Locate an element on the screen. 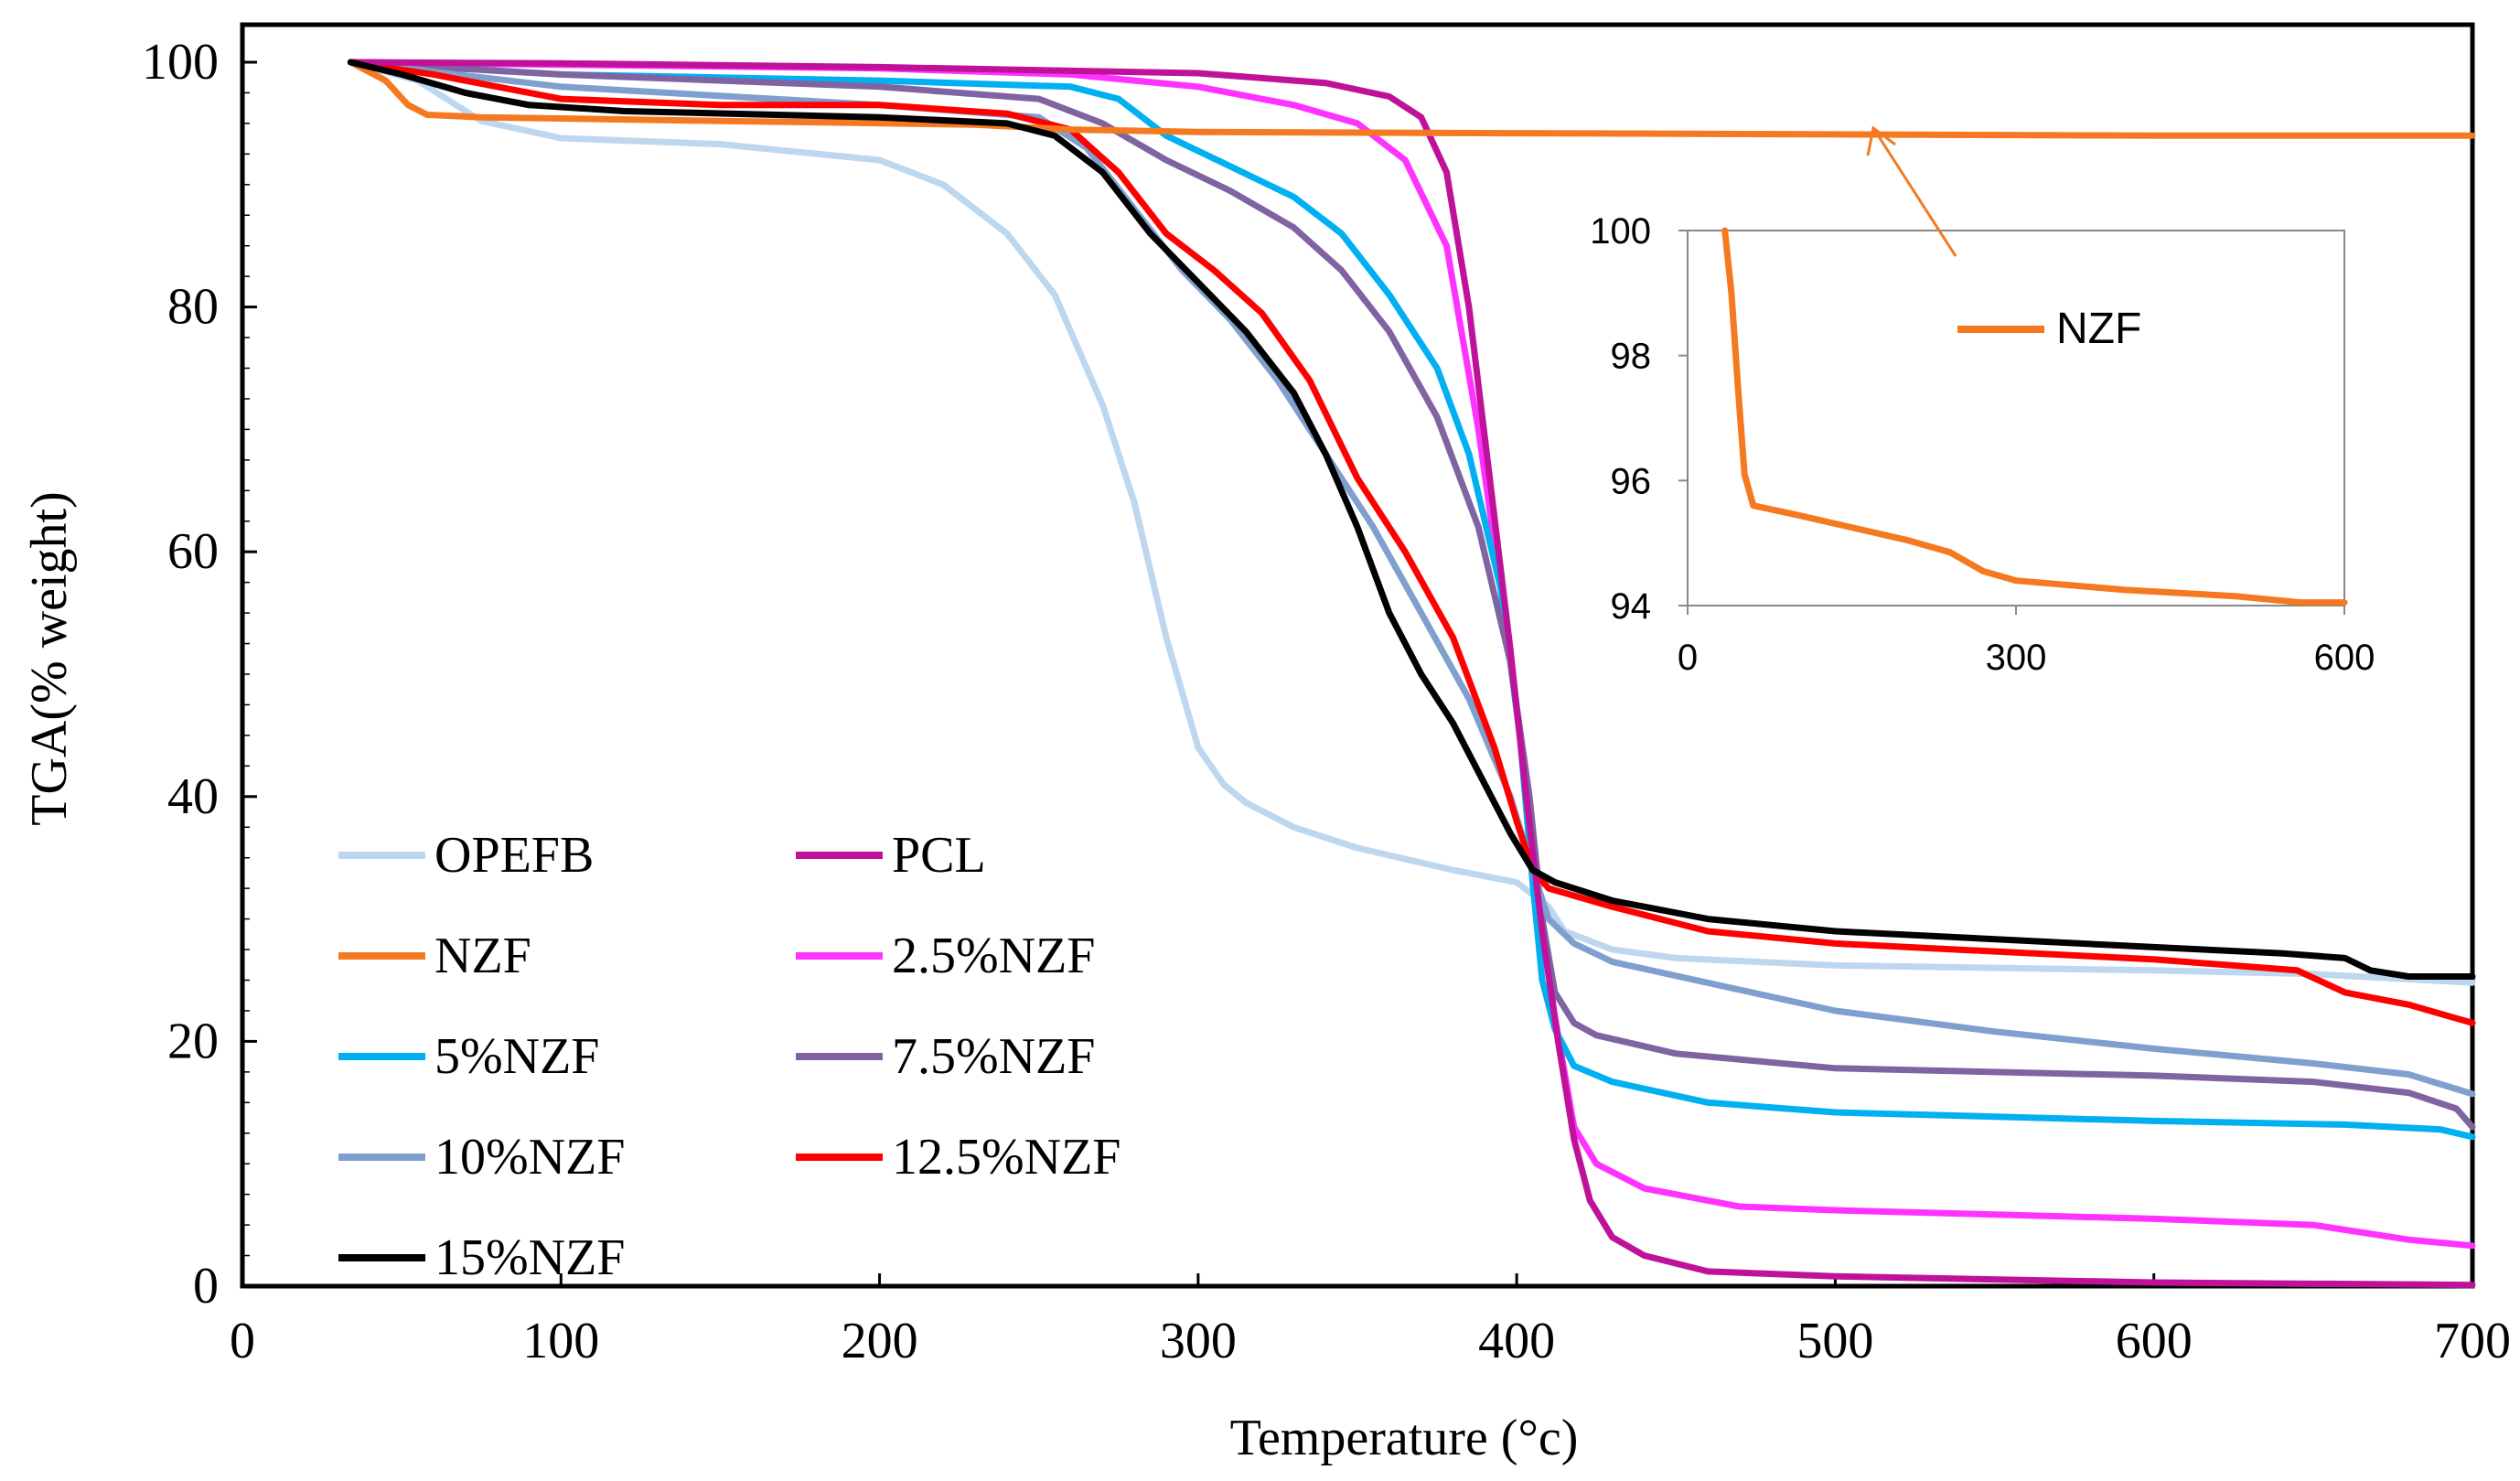  legend-label: OPEFB is located at coordinates (514, 855).